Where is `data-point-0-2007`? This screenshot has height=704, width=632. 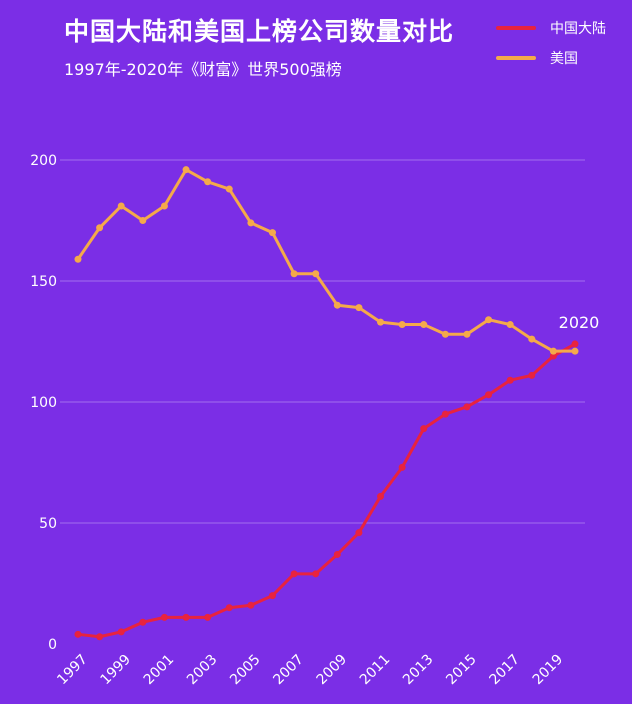 data-point-0-2007 is located at coordinates (294, 574).